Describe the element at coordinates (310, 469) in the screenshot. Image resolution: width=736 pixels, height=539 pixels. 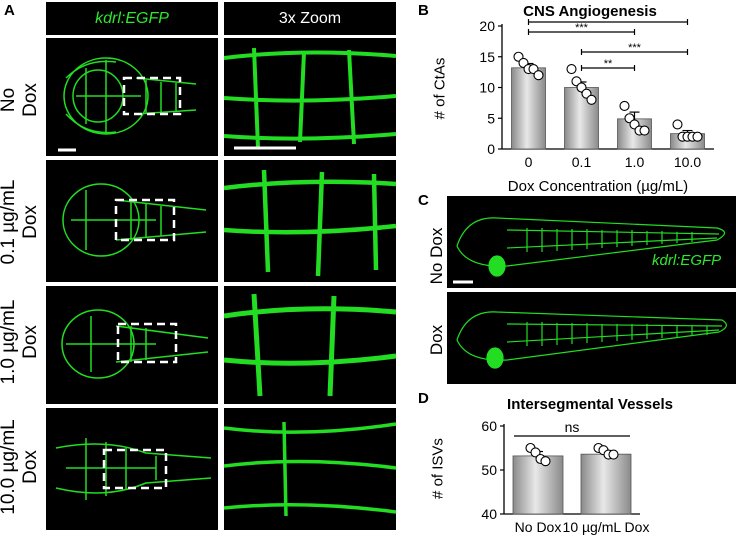
I see `zoom-10-0-dox` at that location.